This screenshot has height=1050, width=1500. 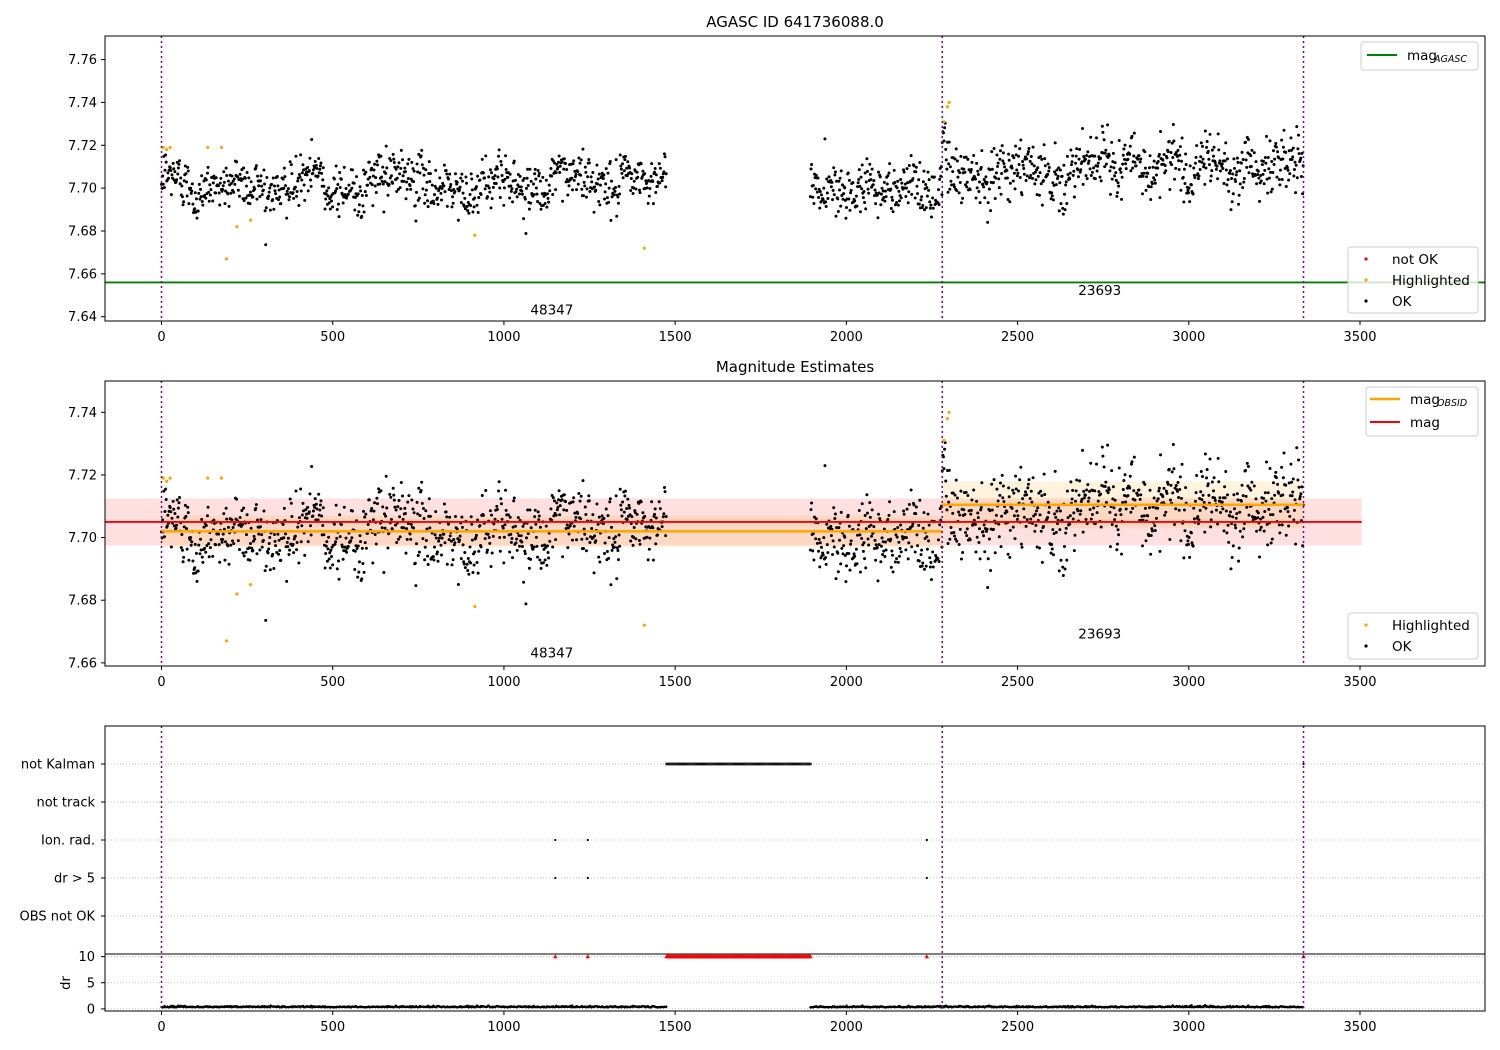 What do you see at coordinates (1099, 635) in the screenshot?
I see `obsid-label: 23693` at bounding box center [1099, 635].